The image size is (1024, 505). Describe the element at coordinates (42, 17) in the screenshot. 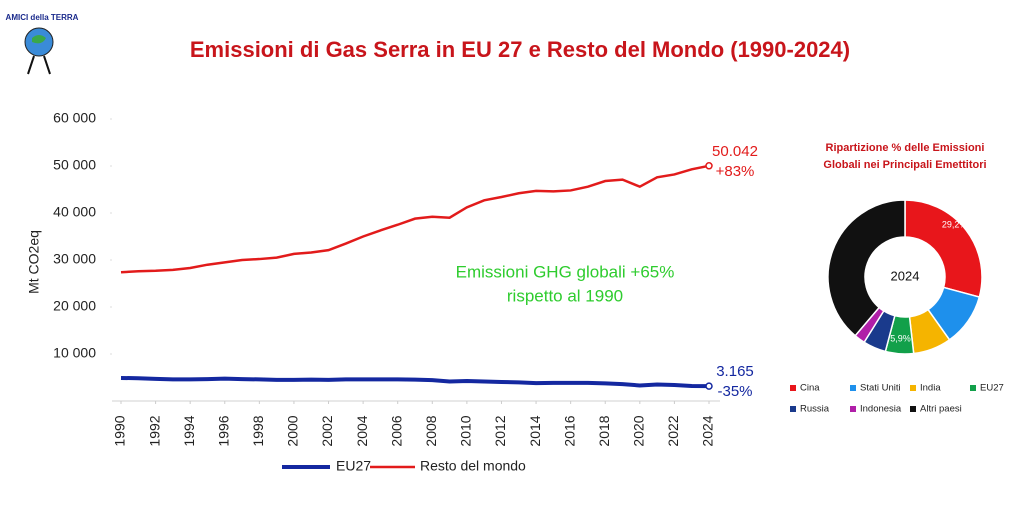

I see `logo-text: AMICI della TERRA` at that location.